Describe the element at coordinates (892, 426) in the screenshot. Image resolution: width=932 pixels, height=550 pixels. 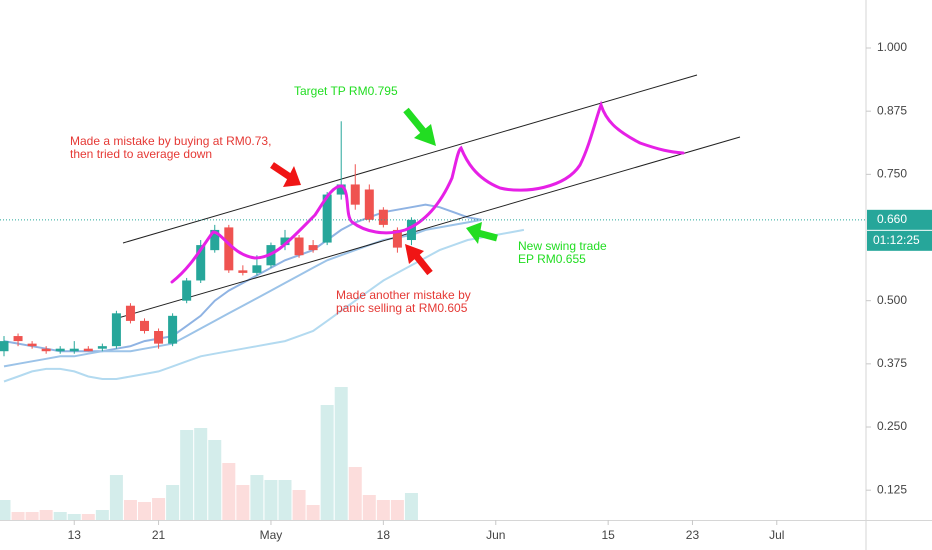
I see `y-tick-label: 0.250` at that location.